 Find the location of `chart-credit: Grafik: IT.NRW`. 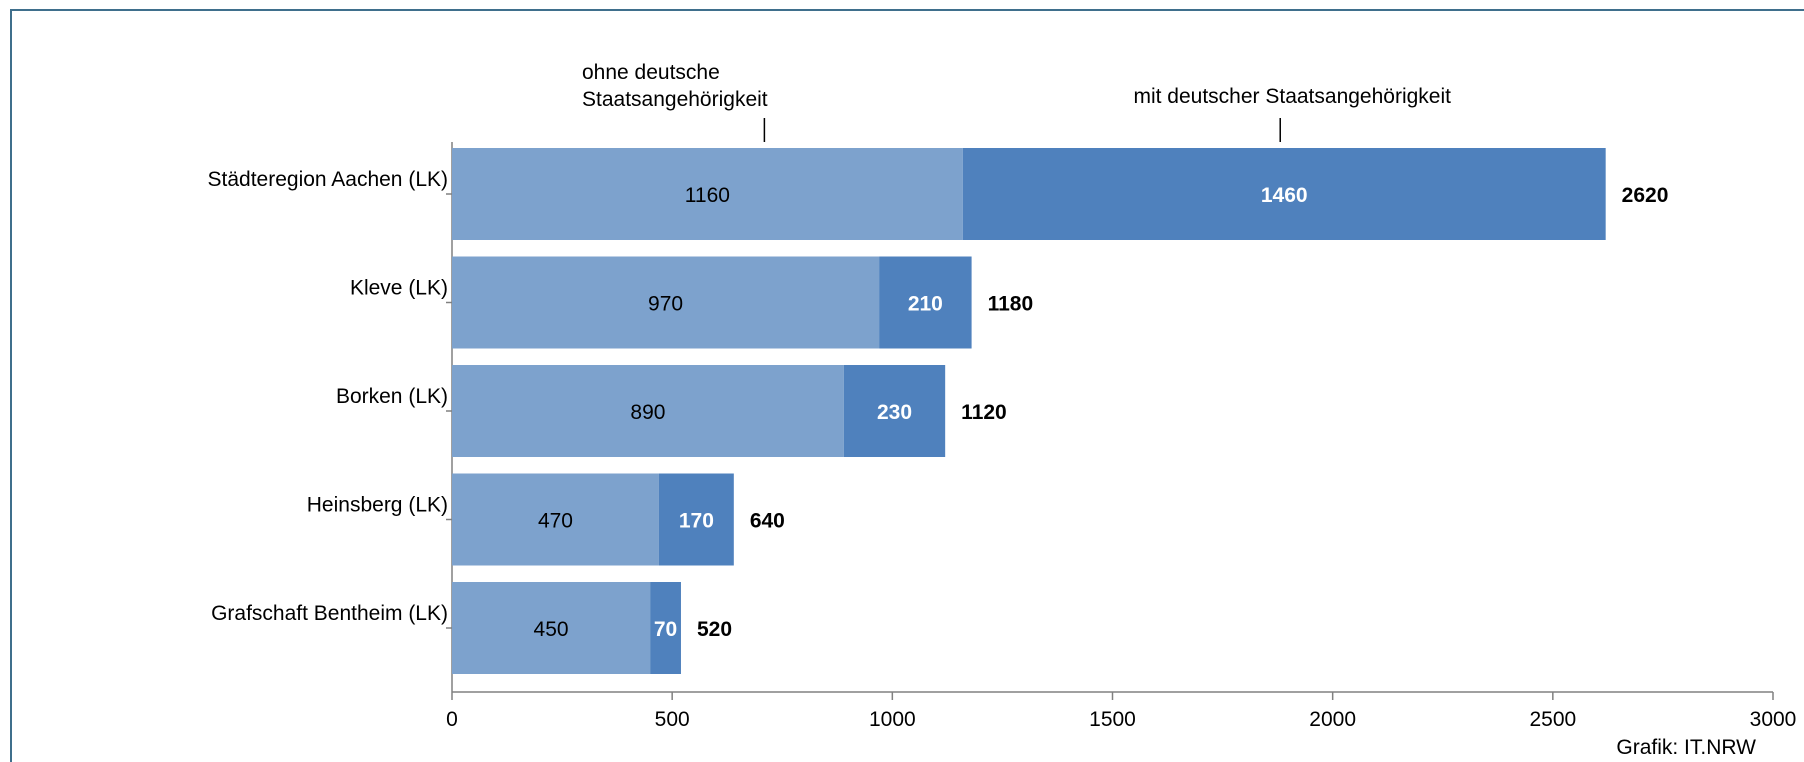

chart-credit: Grafik: IT.NRW is located at coordinates (1686, 747).